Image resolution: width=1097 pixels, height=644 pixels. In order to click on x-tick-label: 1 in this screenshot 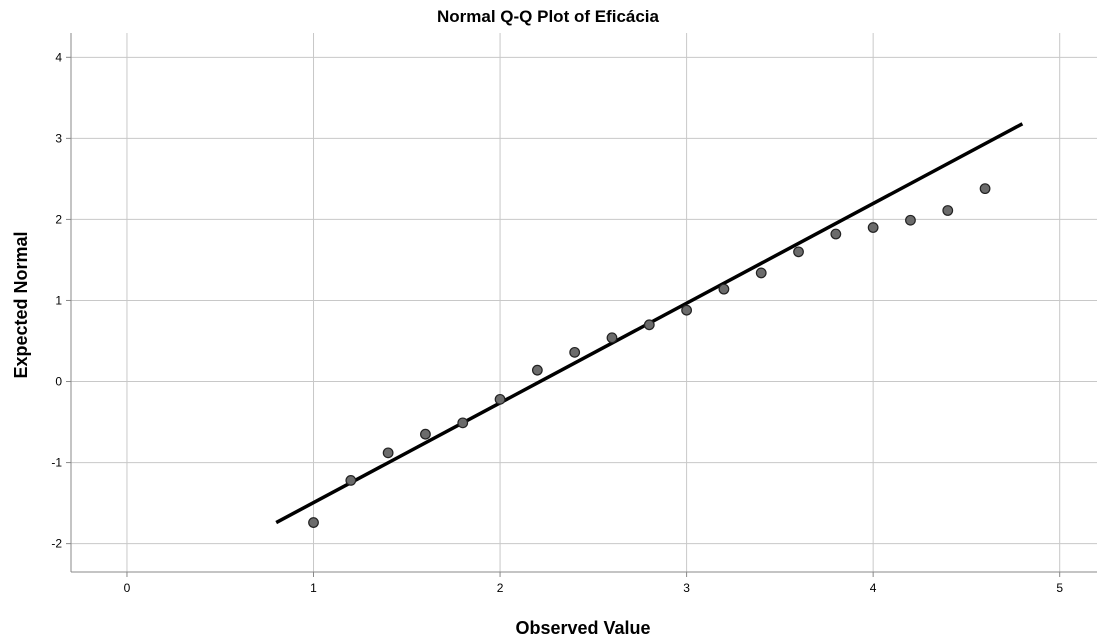, I will do `click(313, 588)`.